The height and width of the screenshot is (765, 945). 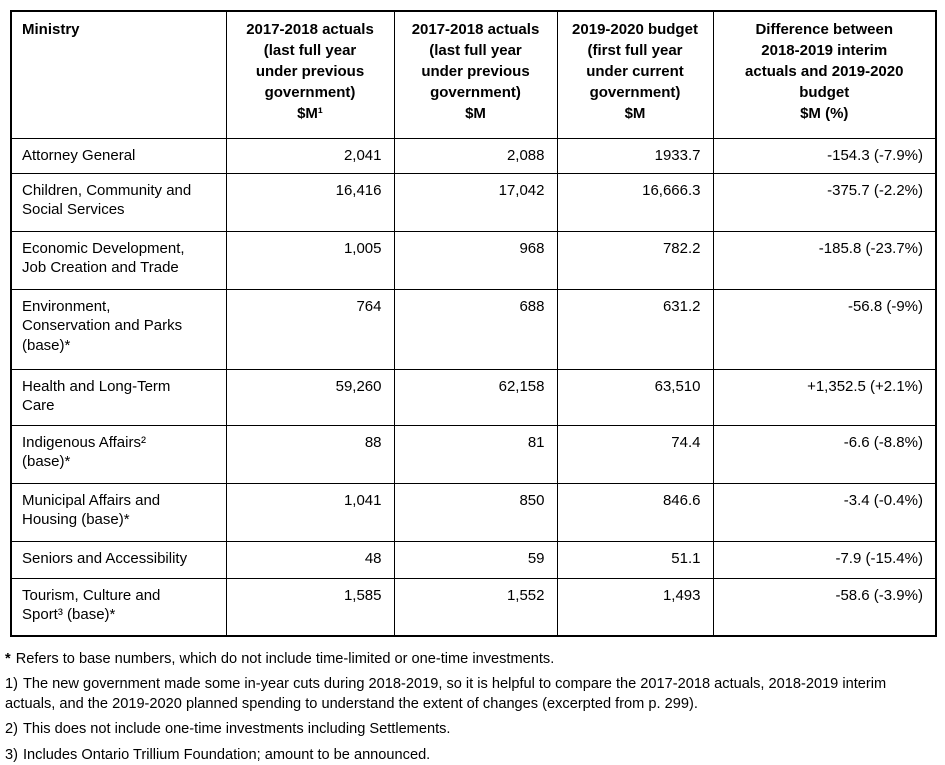 I want to click on budget-value: 63,510, so click(x=635, y=397).